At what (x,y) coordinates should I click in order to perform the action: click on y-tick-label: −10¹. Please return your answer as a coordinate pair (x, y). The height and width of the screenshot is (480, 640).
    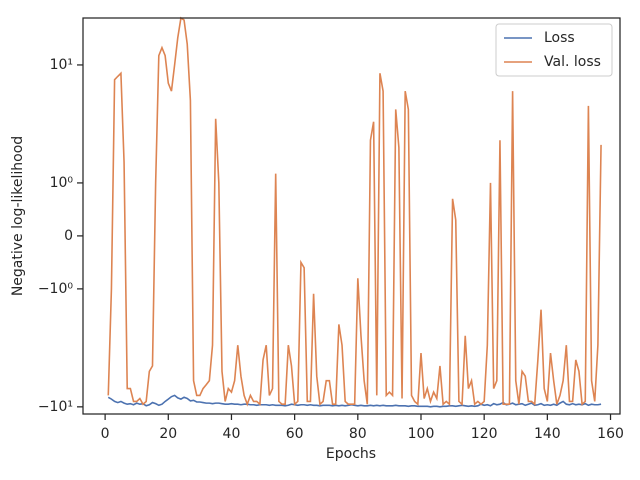
    Looking at the image, I should click on (55, 407).